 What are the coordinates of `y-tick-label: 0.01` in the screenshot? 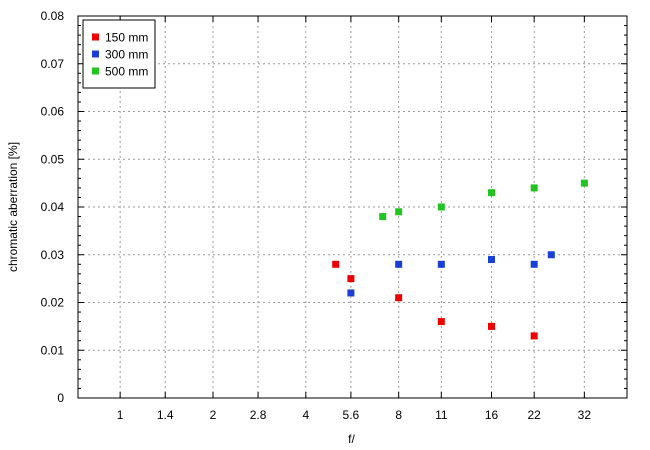 It's located at (53, 350).